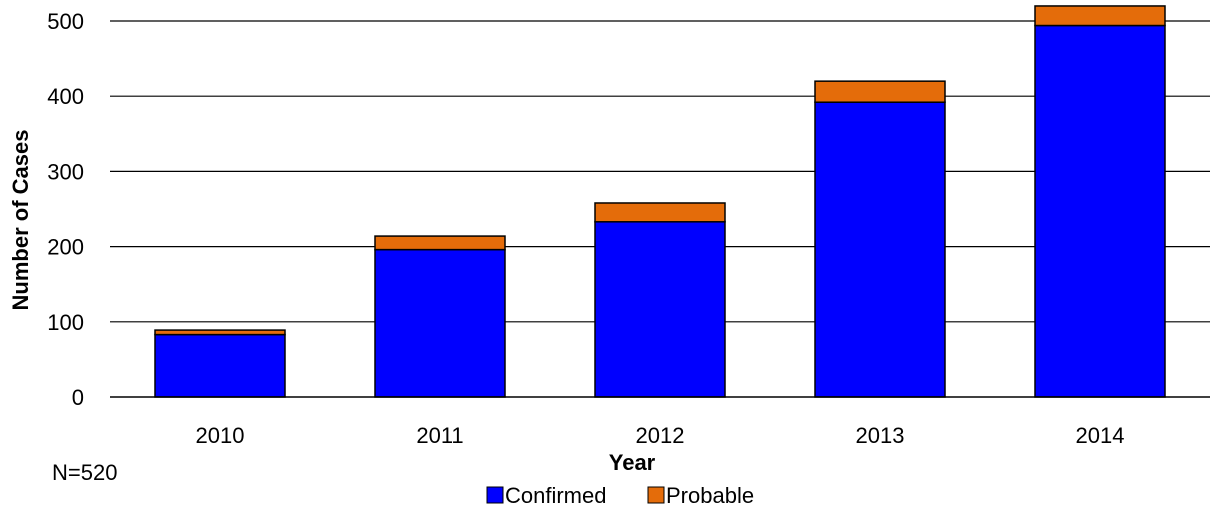  Describe the element at coordinates (20, 220) in the screenshot. I see `y-axis-title: Number of Cases` at that location.